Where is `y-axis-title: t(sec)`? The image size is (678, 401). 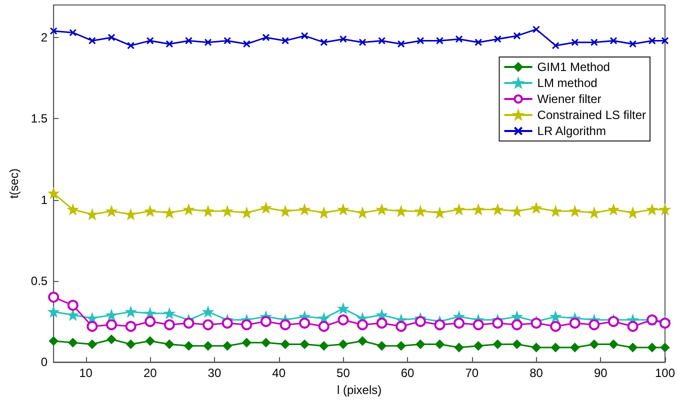 y-axis-title: t(sec) is located at coordinates (14, 183).